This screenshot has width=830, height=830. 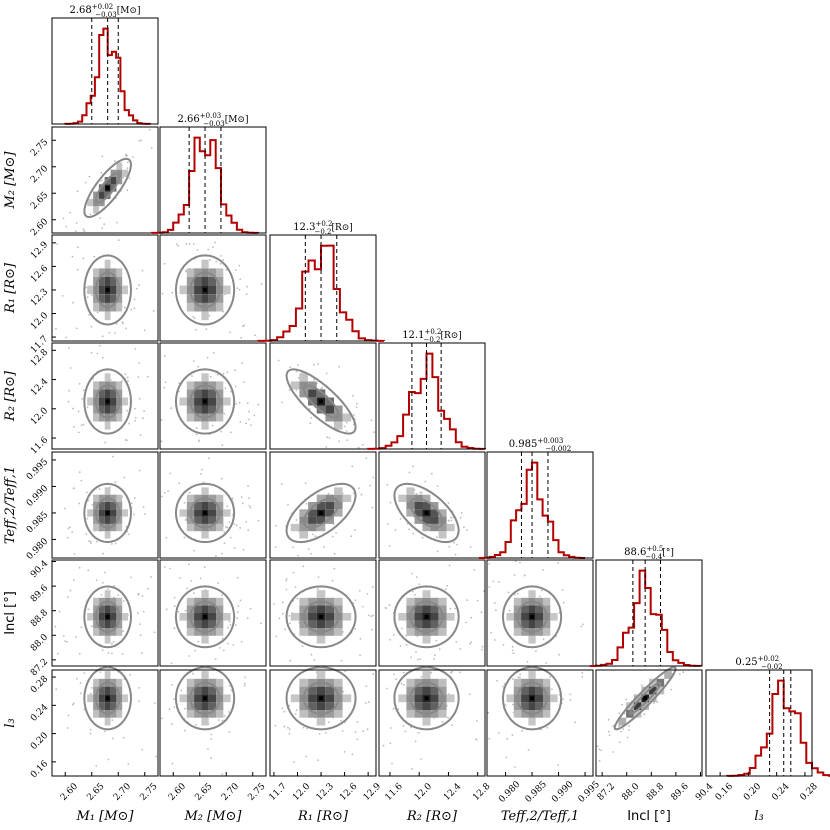 What do you see at coordinates (105, 723) in the screenshot?
I see `panel-frame` at bounding box center [105, 723].